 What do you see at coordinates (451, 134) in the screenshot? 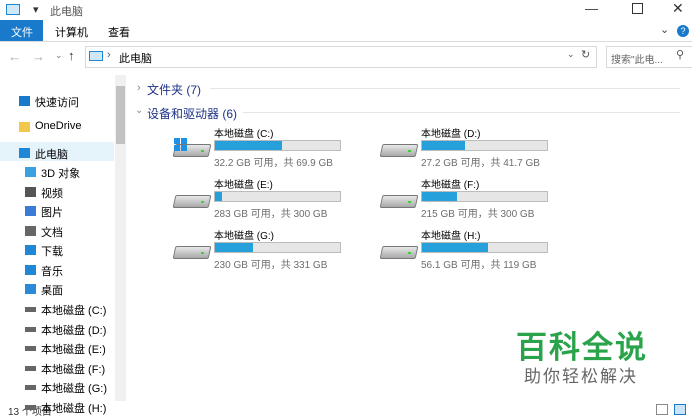
I see `drive-name: 本地磁盘 (D:)` at bounding box center [451, 134].